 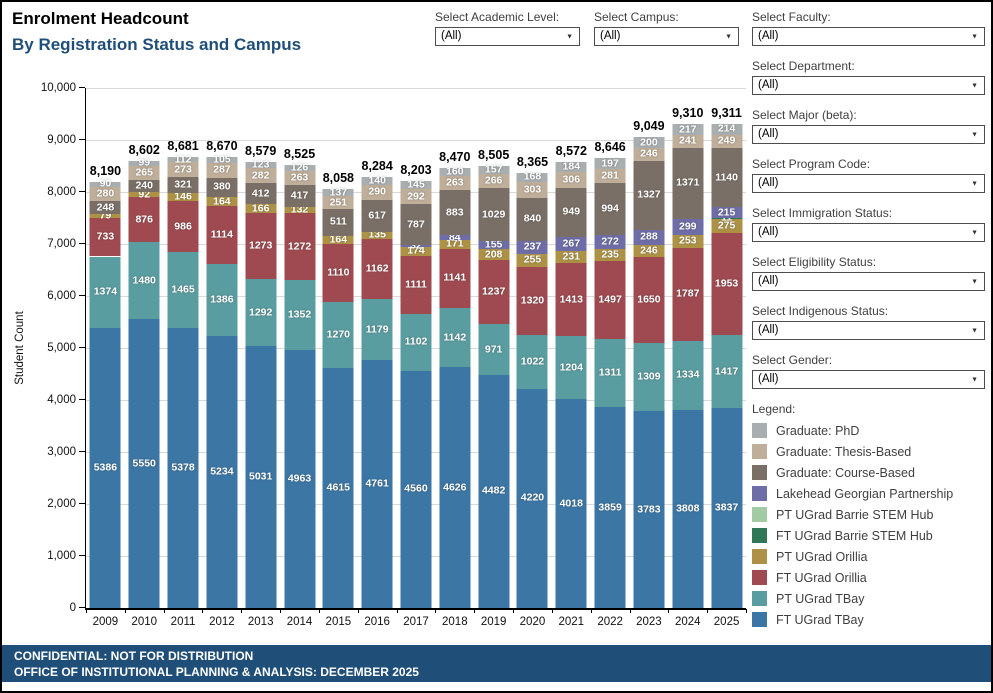 I want to click on bar-2017: 4560 1102 1111 174 32 787 292 145 8,203, so click(x=416, y=348).